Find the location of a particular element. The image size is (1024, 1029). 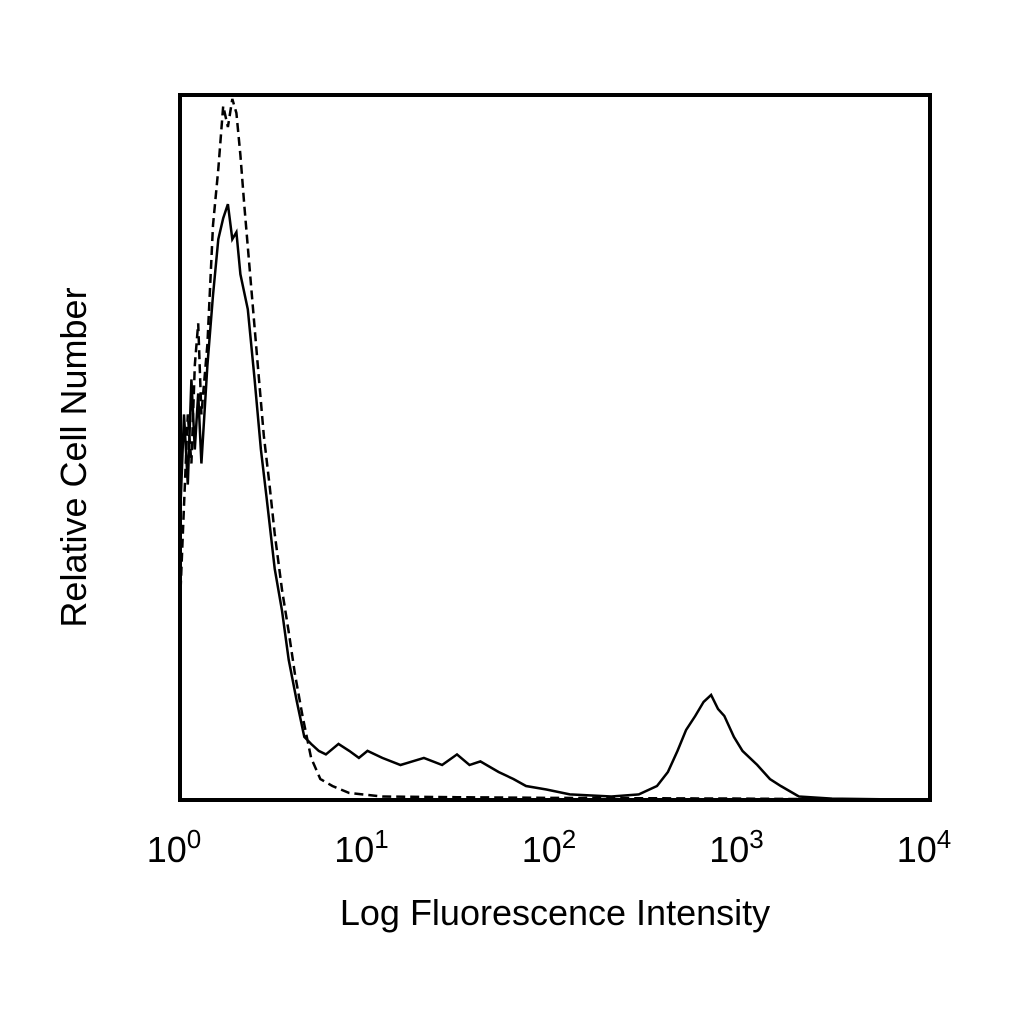

x-tick-label: 10⁰ is located at coordinates (174, 847).